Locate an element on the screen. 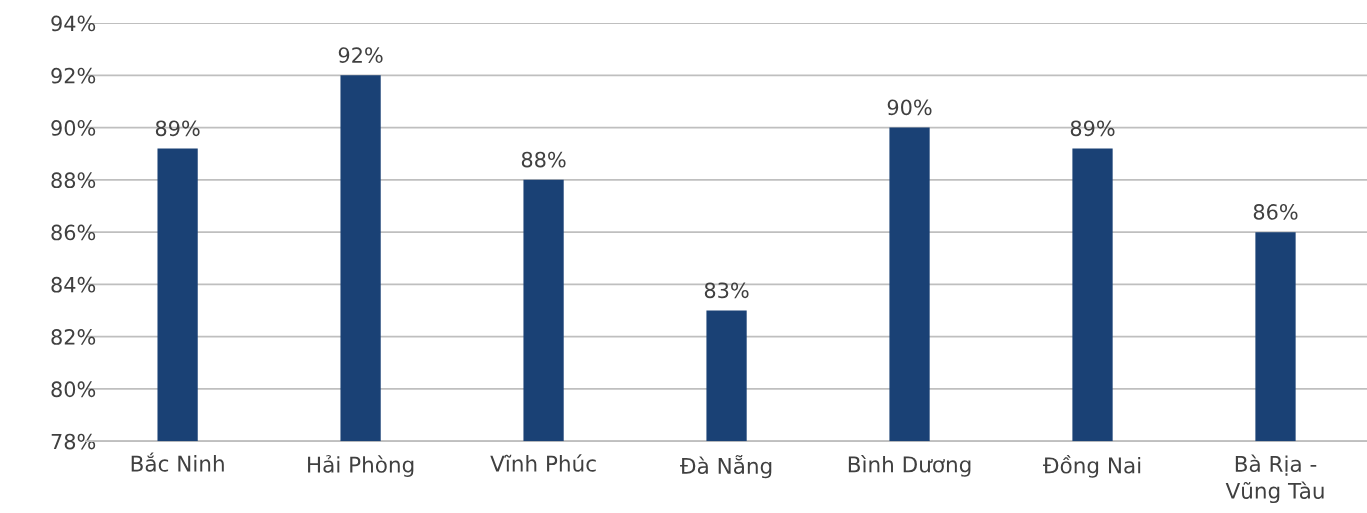 The image size is (1367, 513). x-tick-label: Vĩnh Phúc is located at coordinates (543, 463).